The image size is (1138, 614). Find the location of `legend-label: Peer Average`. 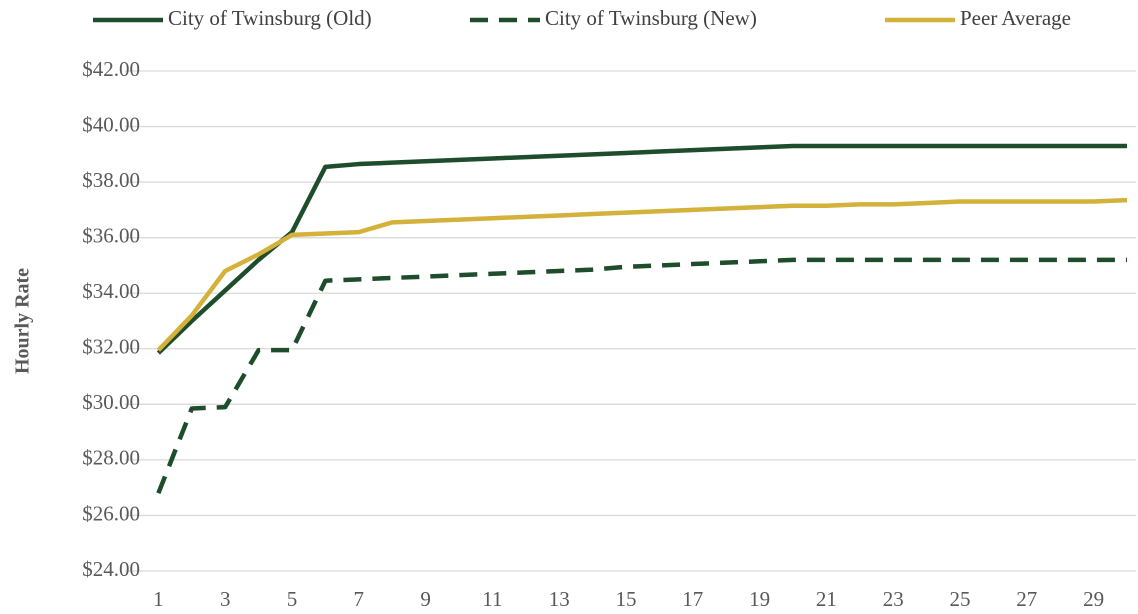

legend-label: Peer Average is located at coordinates (1015, 18).